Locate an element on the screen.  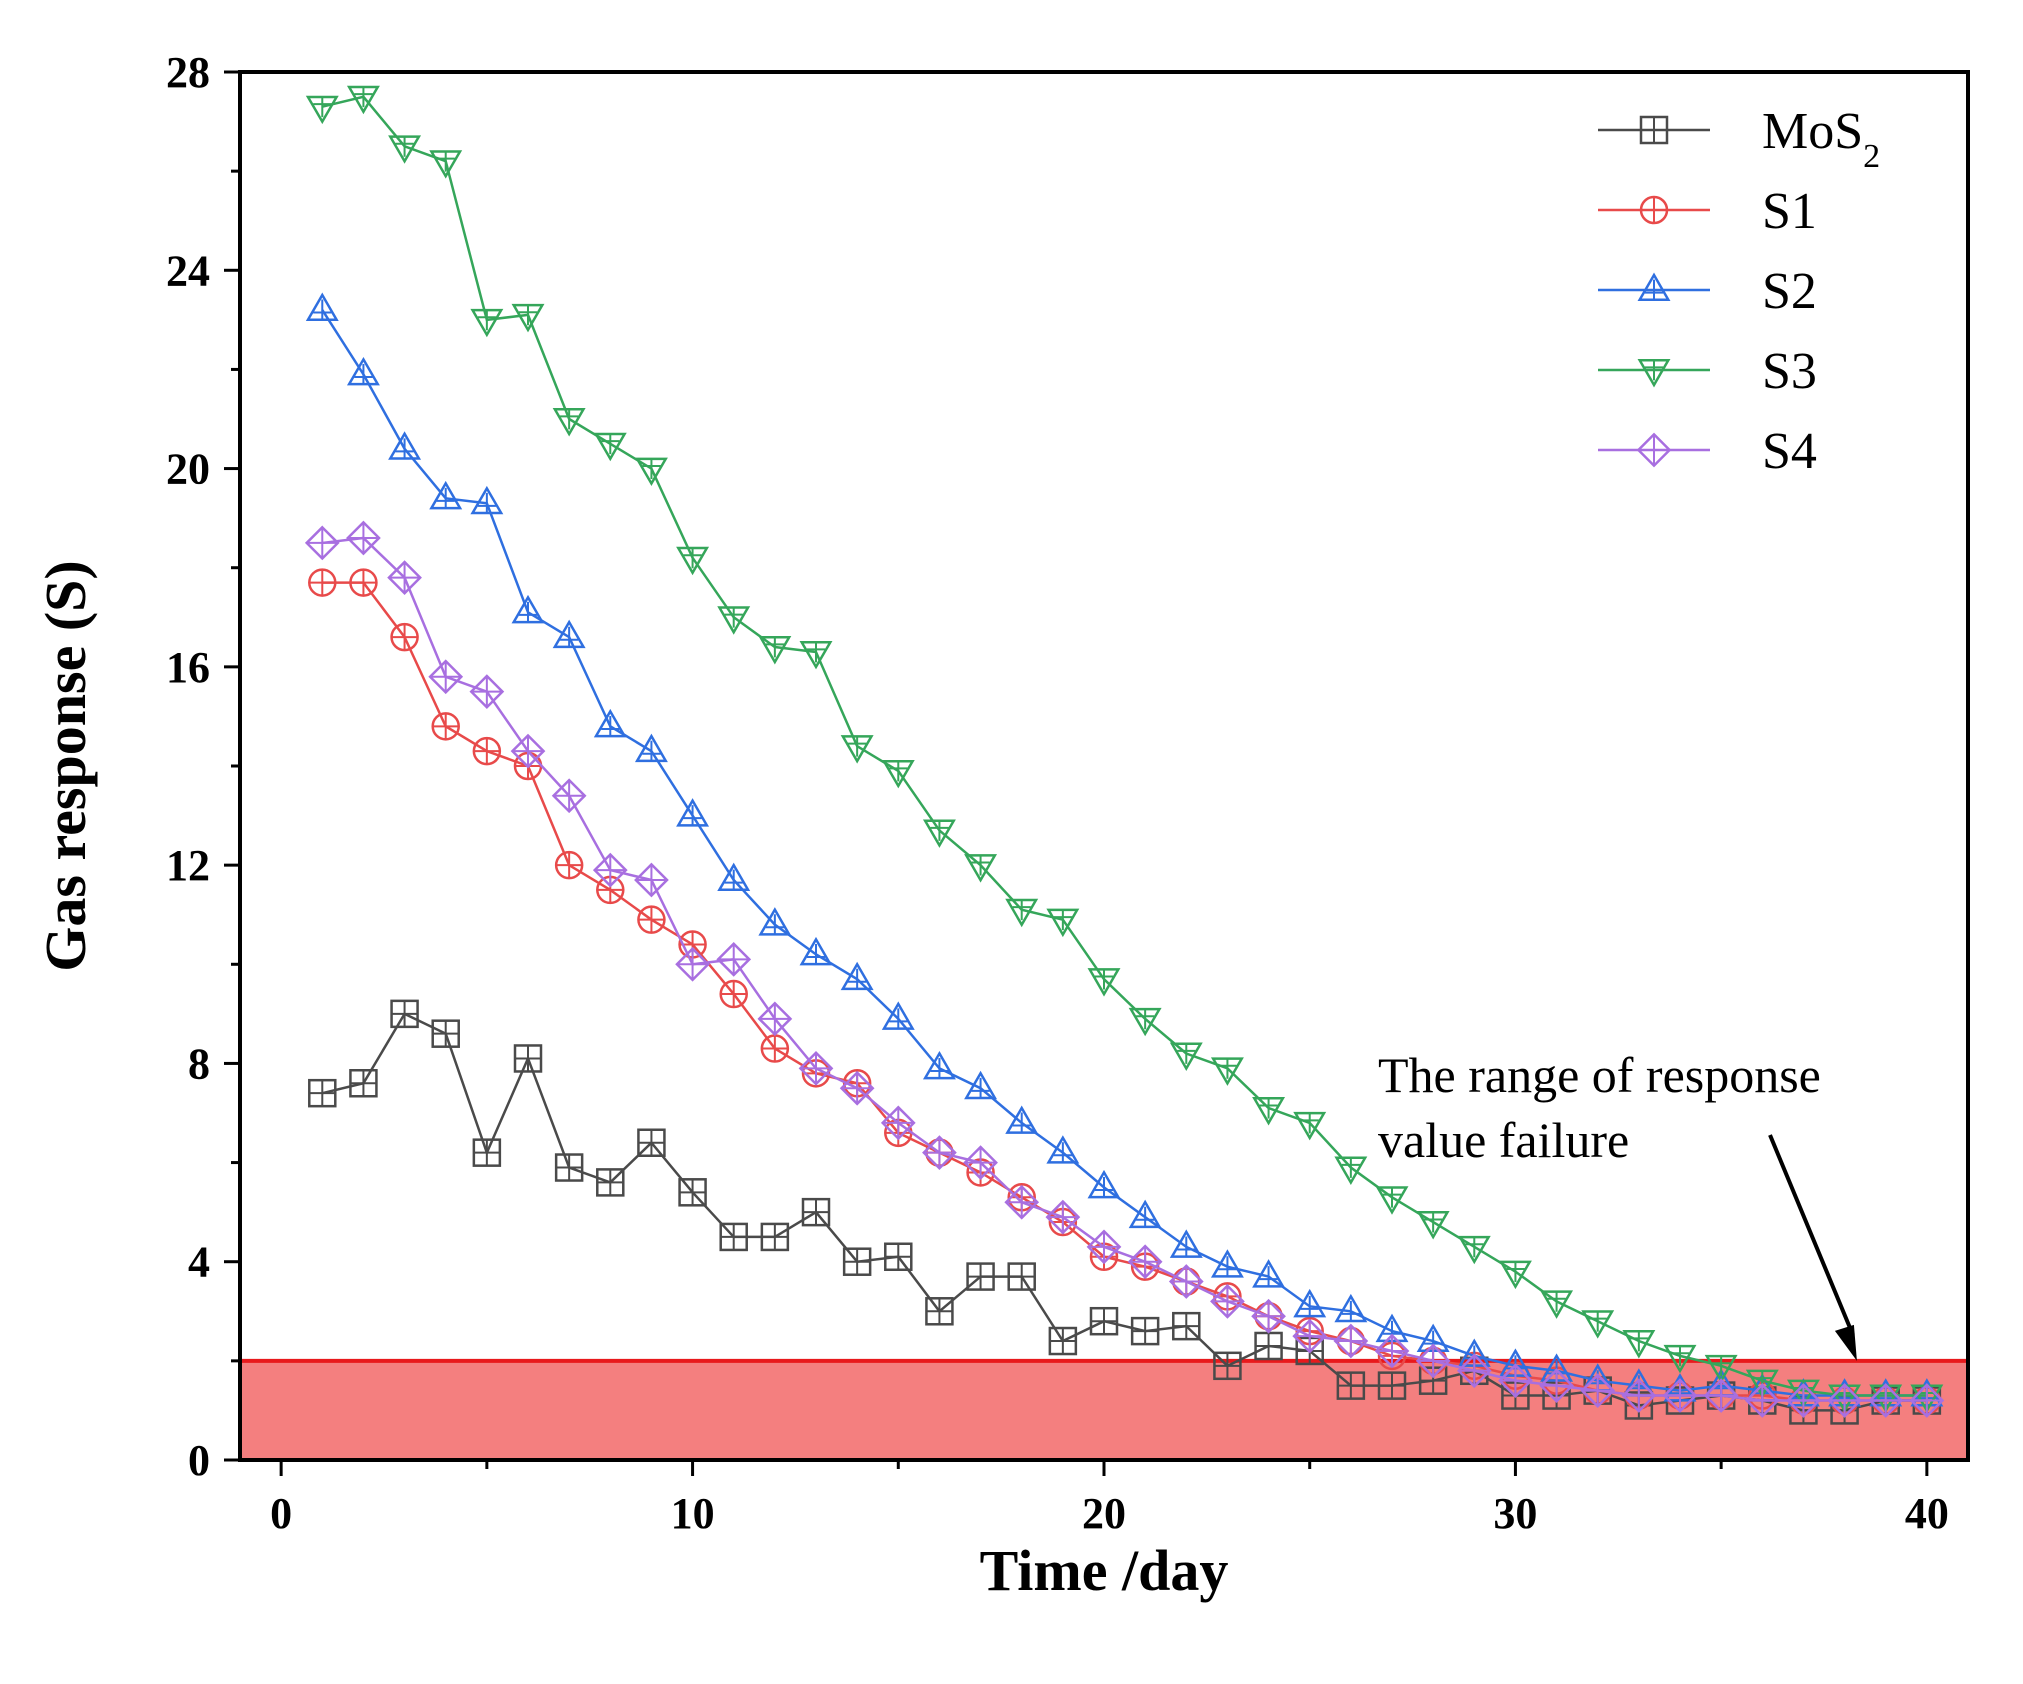
legend-label-s3: S3 is located at coordinates (1789, 371).